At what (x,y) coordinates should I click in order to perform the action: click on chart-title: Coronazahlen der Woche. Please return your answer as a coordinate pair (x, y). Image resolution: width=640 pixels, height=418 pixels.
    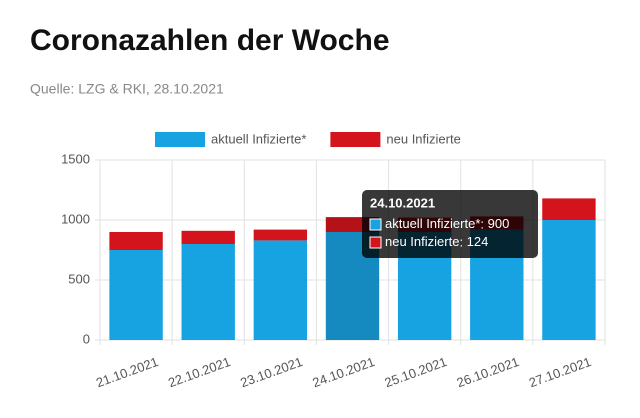
    Looking at the image, I should click on (210, 40).